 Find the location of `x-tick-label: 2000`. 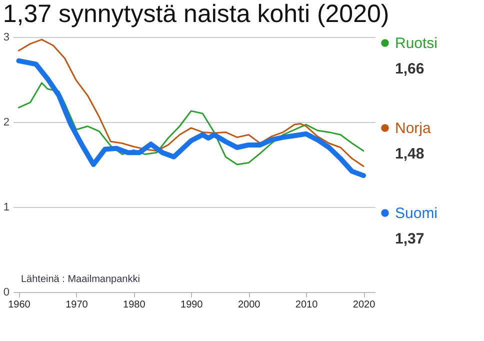

x-tick-label: 2000 is located at coordinates (249, 305).